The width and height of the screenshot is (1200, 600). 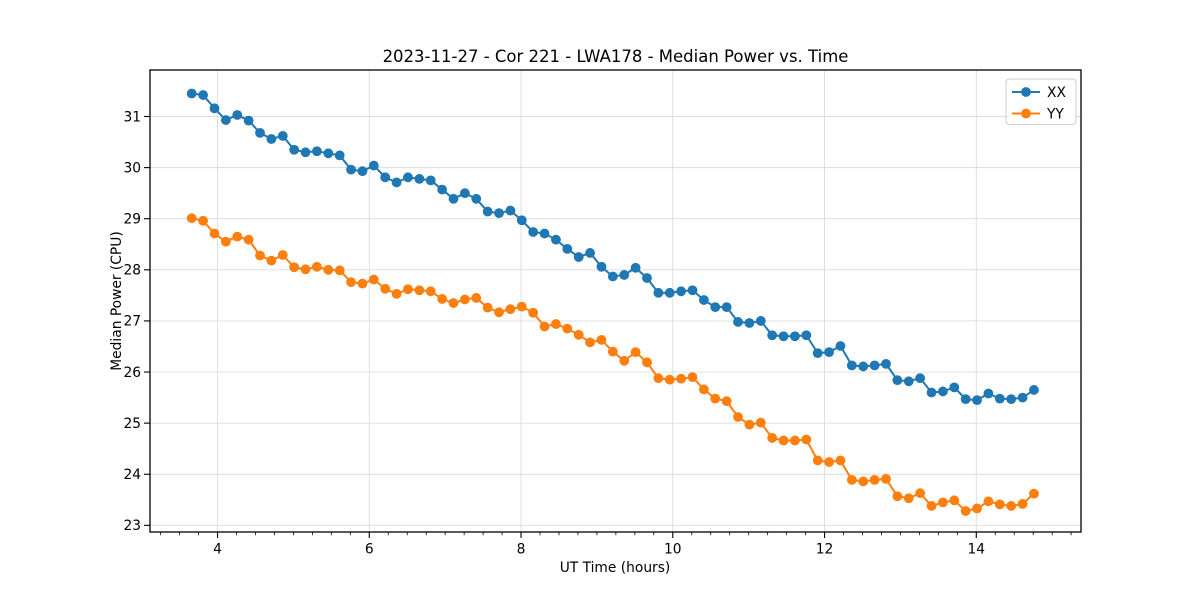 What do you see at coordinates (673, 550) in the screenshot?
I see `x-tick-label: 10` at bounding box center [673, 550].